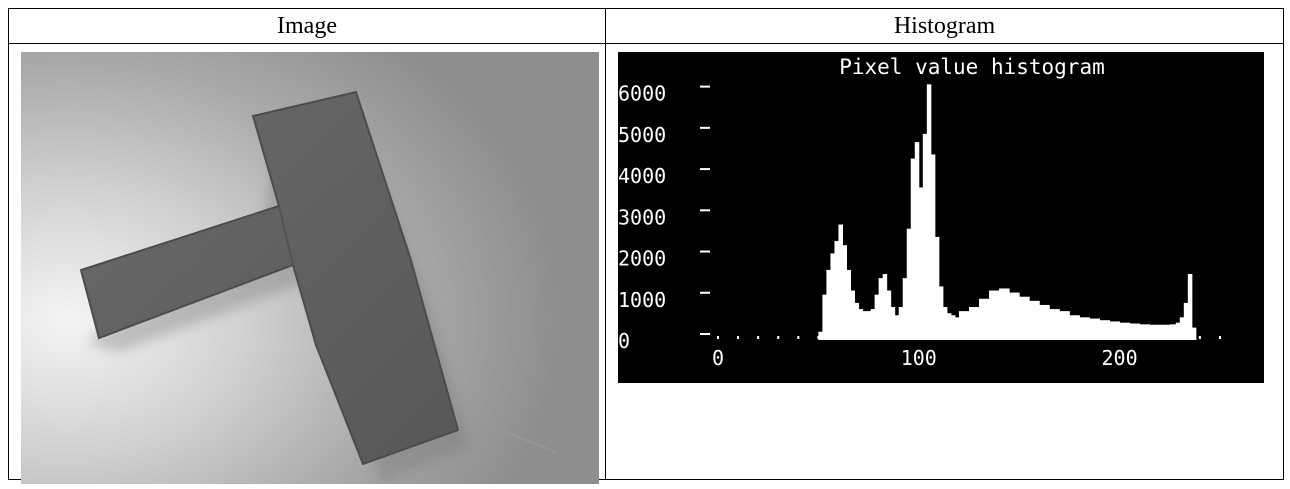 The width and height of the screenshot is (1290, 489). What do you see at coordinates (642, 94) in the screenshot?
I see `y-tick-label: 6000` at bounding box center [642, 94].